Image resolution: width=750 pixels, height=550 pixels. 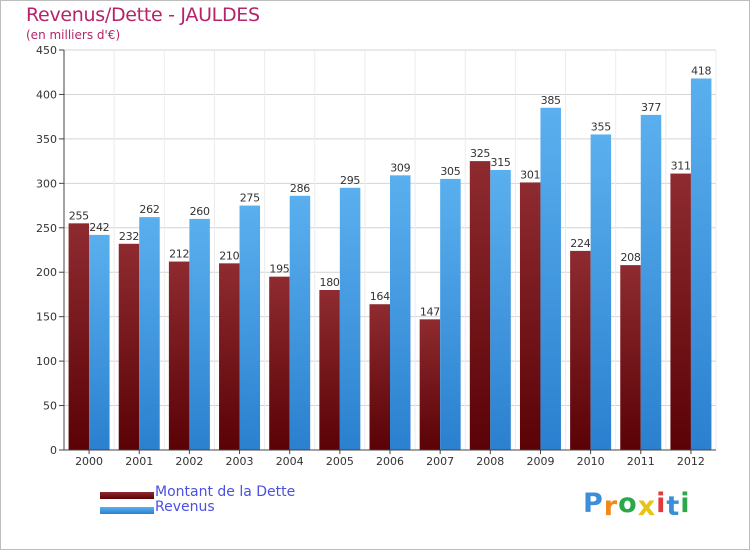 I want to click on data-label-revenue-2009: 385, so click(x=551, y=100).